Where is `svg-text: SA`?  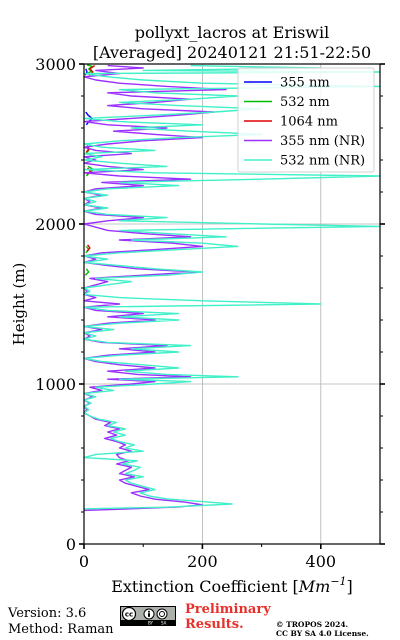
svg-text: SA is located at coordinates (164, 623).